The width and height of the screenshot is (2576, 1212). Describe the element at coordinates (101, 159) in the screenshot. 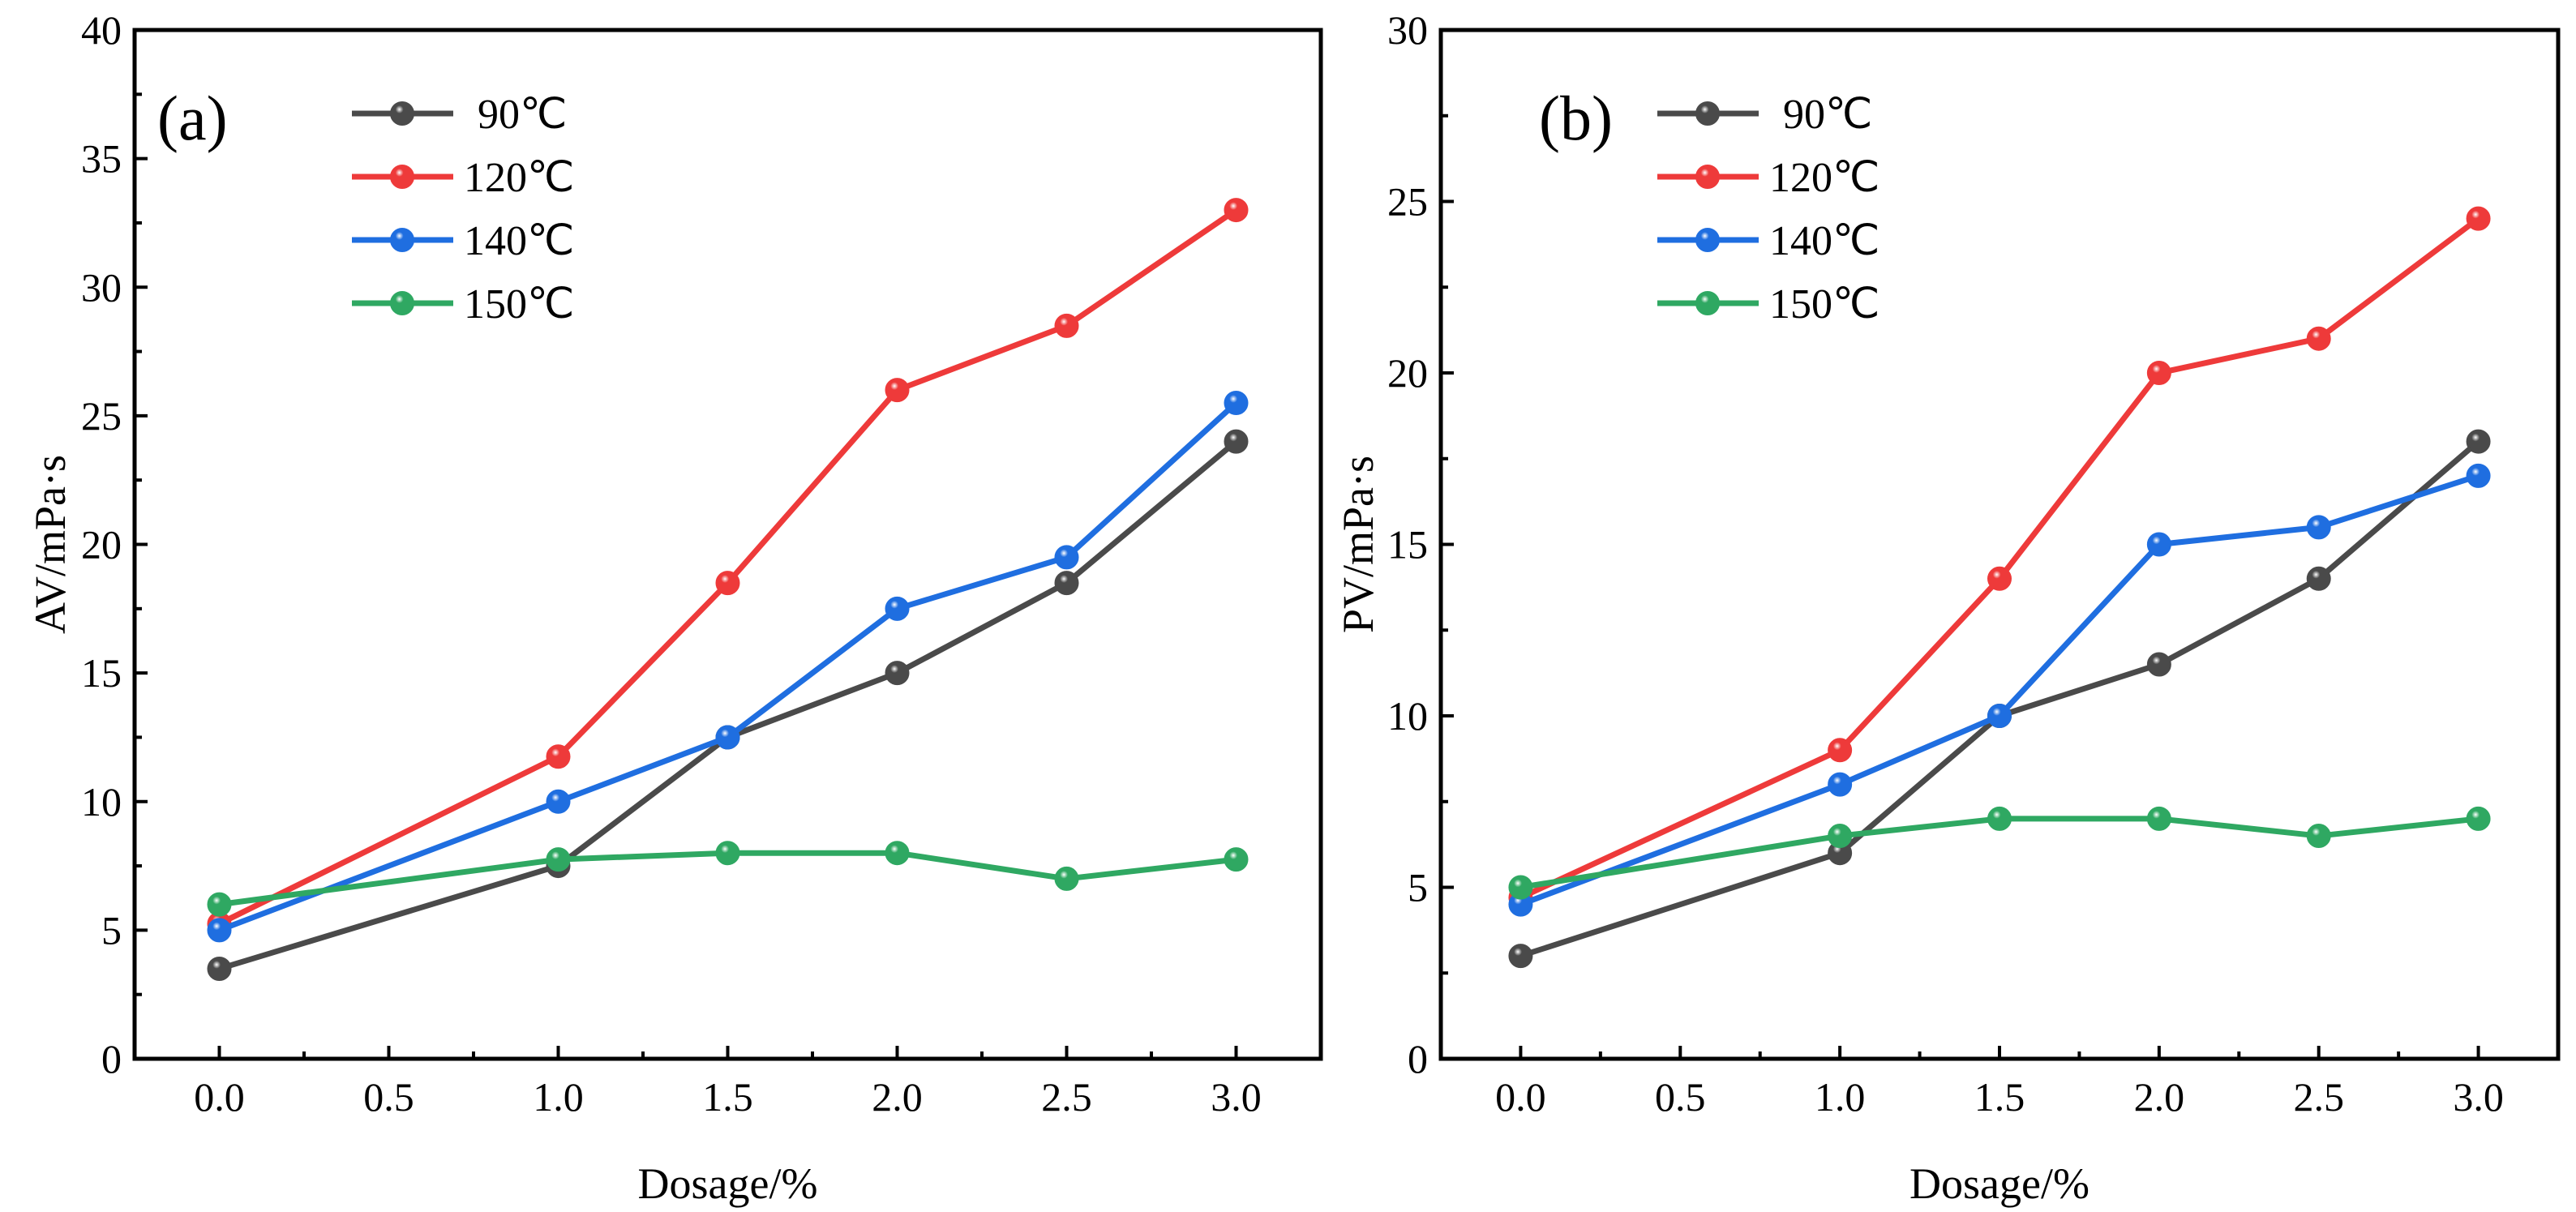

I see `y-tick-label: 35` at that location.